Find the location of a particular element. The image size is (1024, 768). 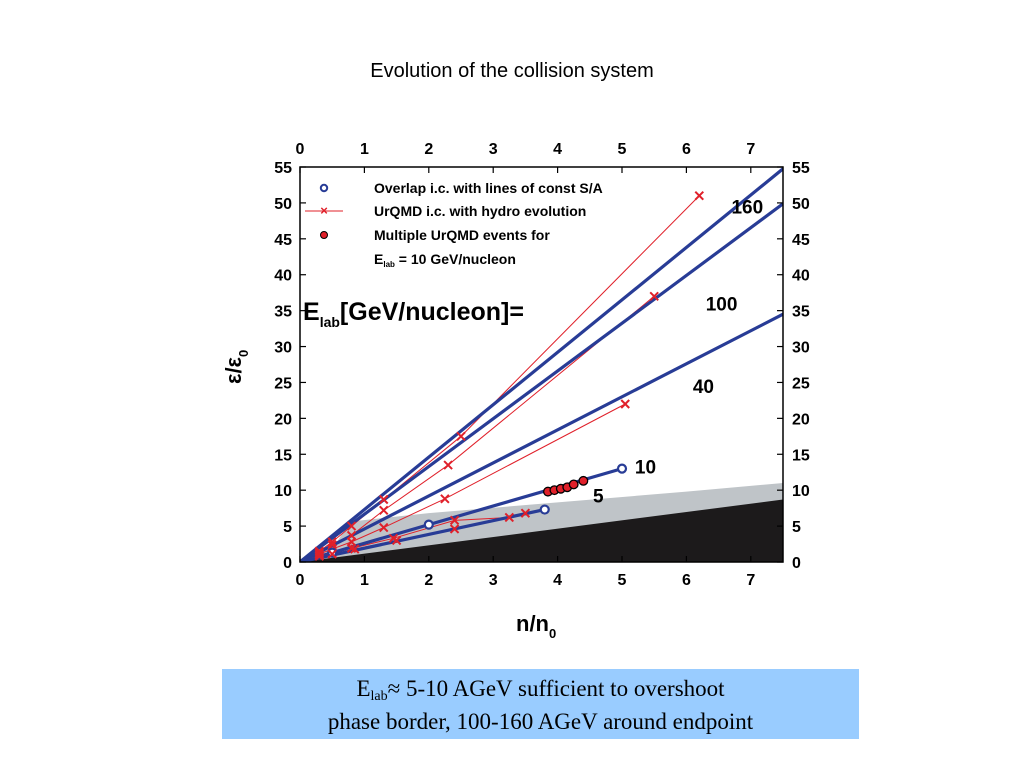

y-tick-label-right: 20 is located at coordinates (801, 419).